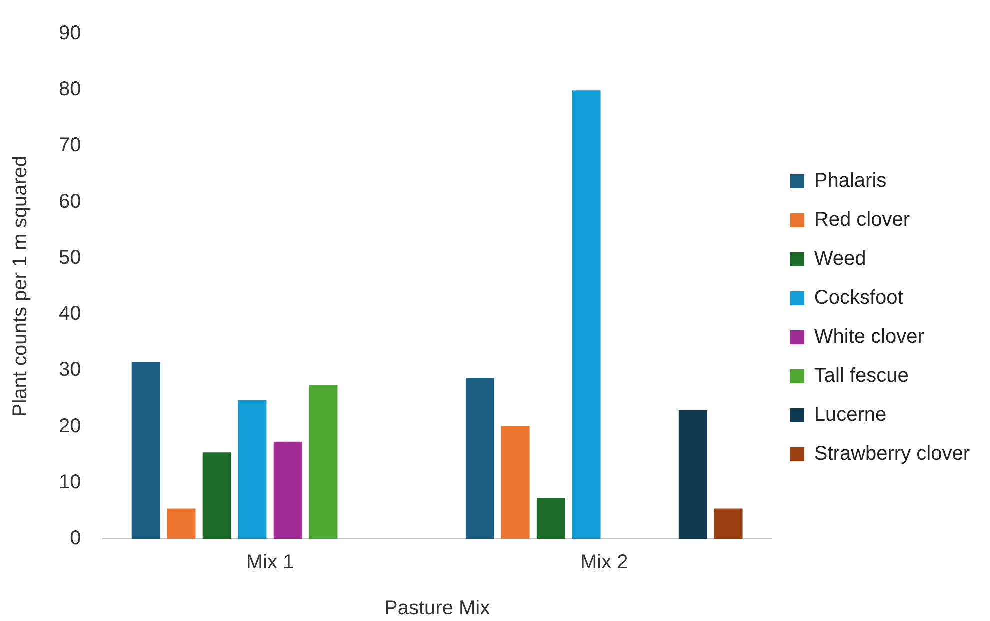 Image resolution: width=990 pixels, height=621 pixels. Describe the element at coordinates (76, 539) in the screenshot. I see `y-tick-label: 0` at that location.